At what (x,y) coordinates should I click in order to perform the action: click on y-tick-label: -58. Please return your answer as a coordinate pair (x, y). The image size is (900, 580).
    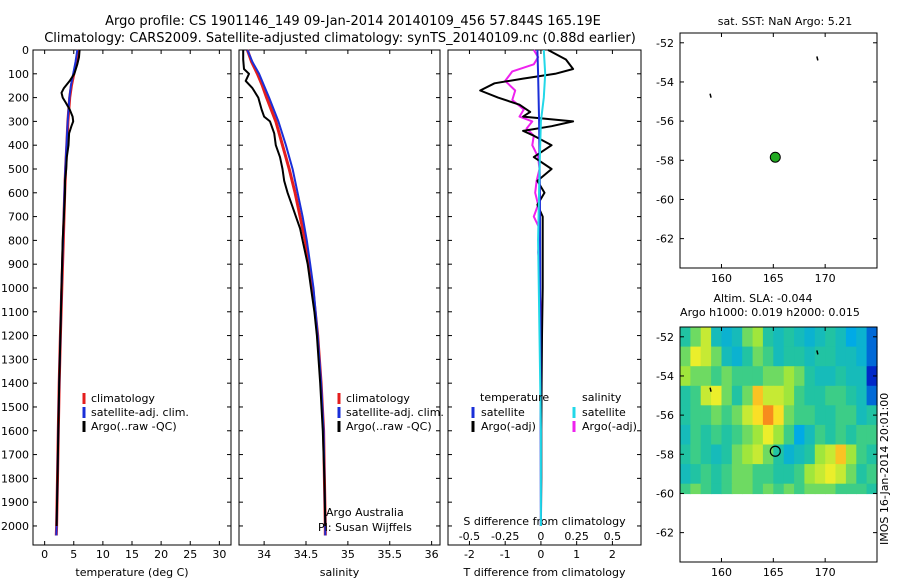
    Looking at the image, I should click on (665, 160).